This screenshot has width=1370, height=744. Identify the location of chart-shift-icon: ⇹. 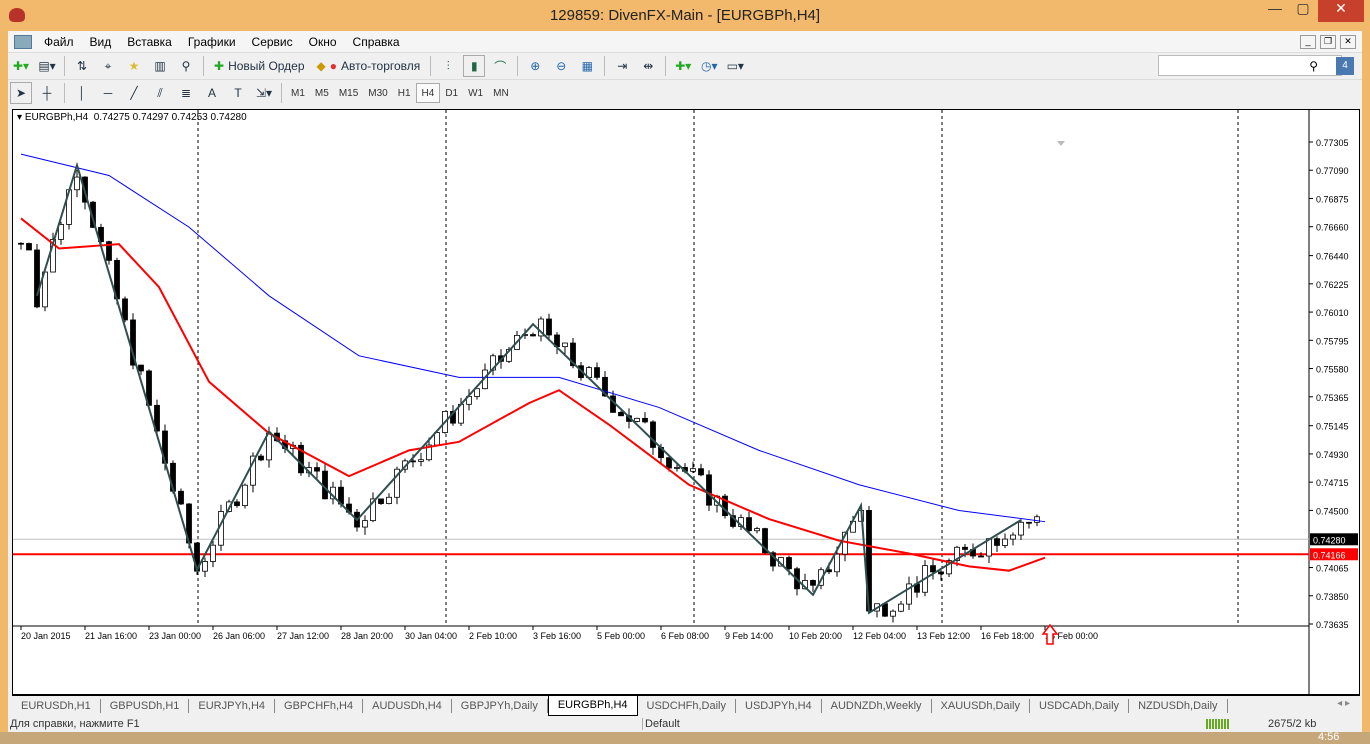
(648, 66).